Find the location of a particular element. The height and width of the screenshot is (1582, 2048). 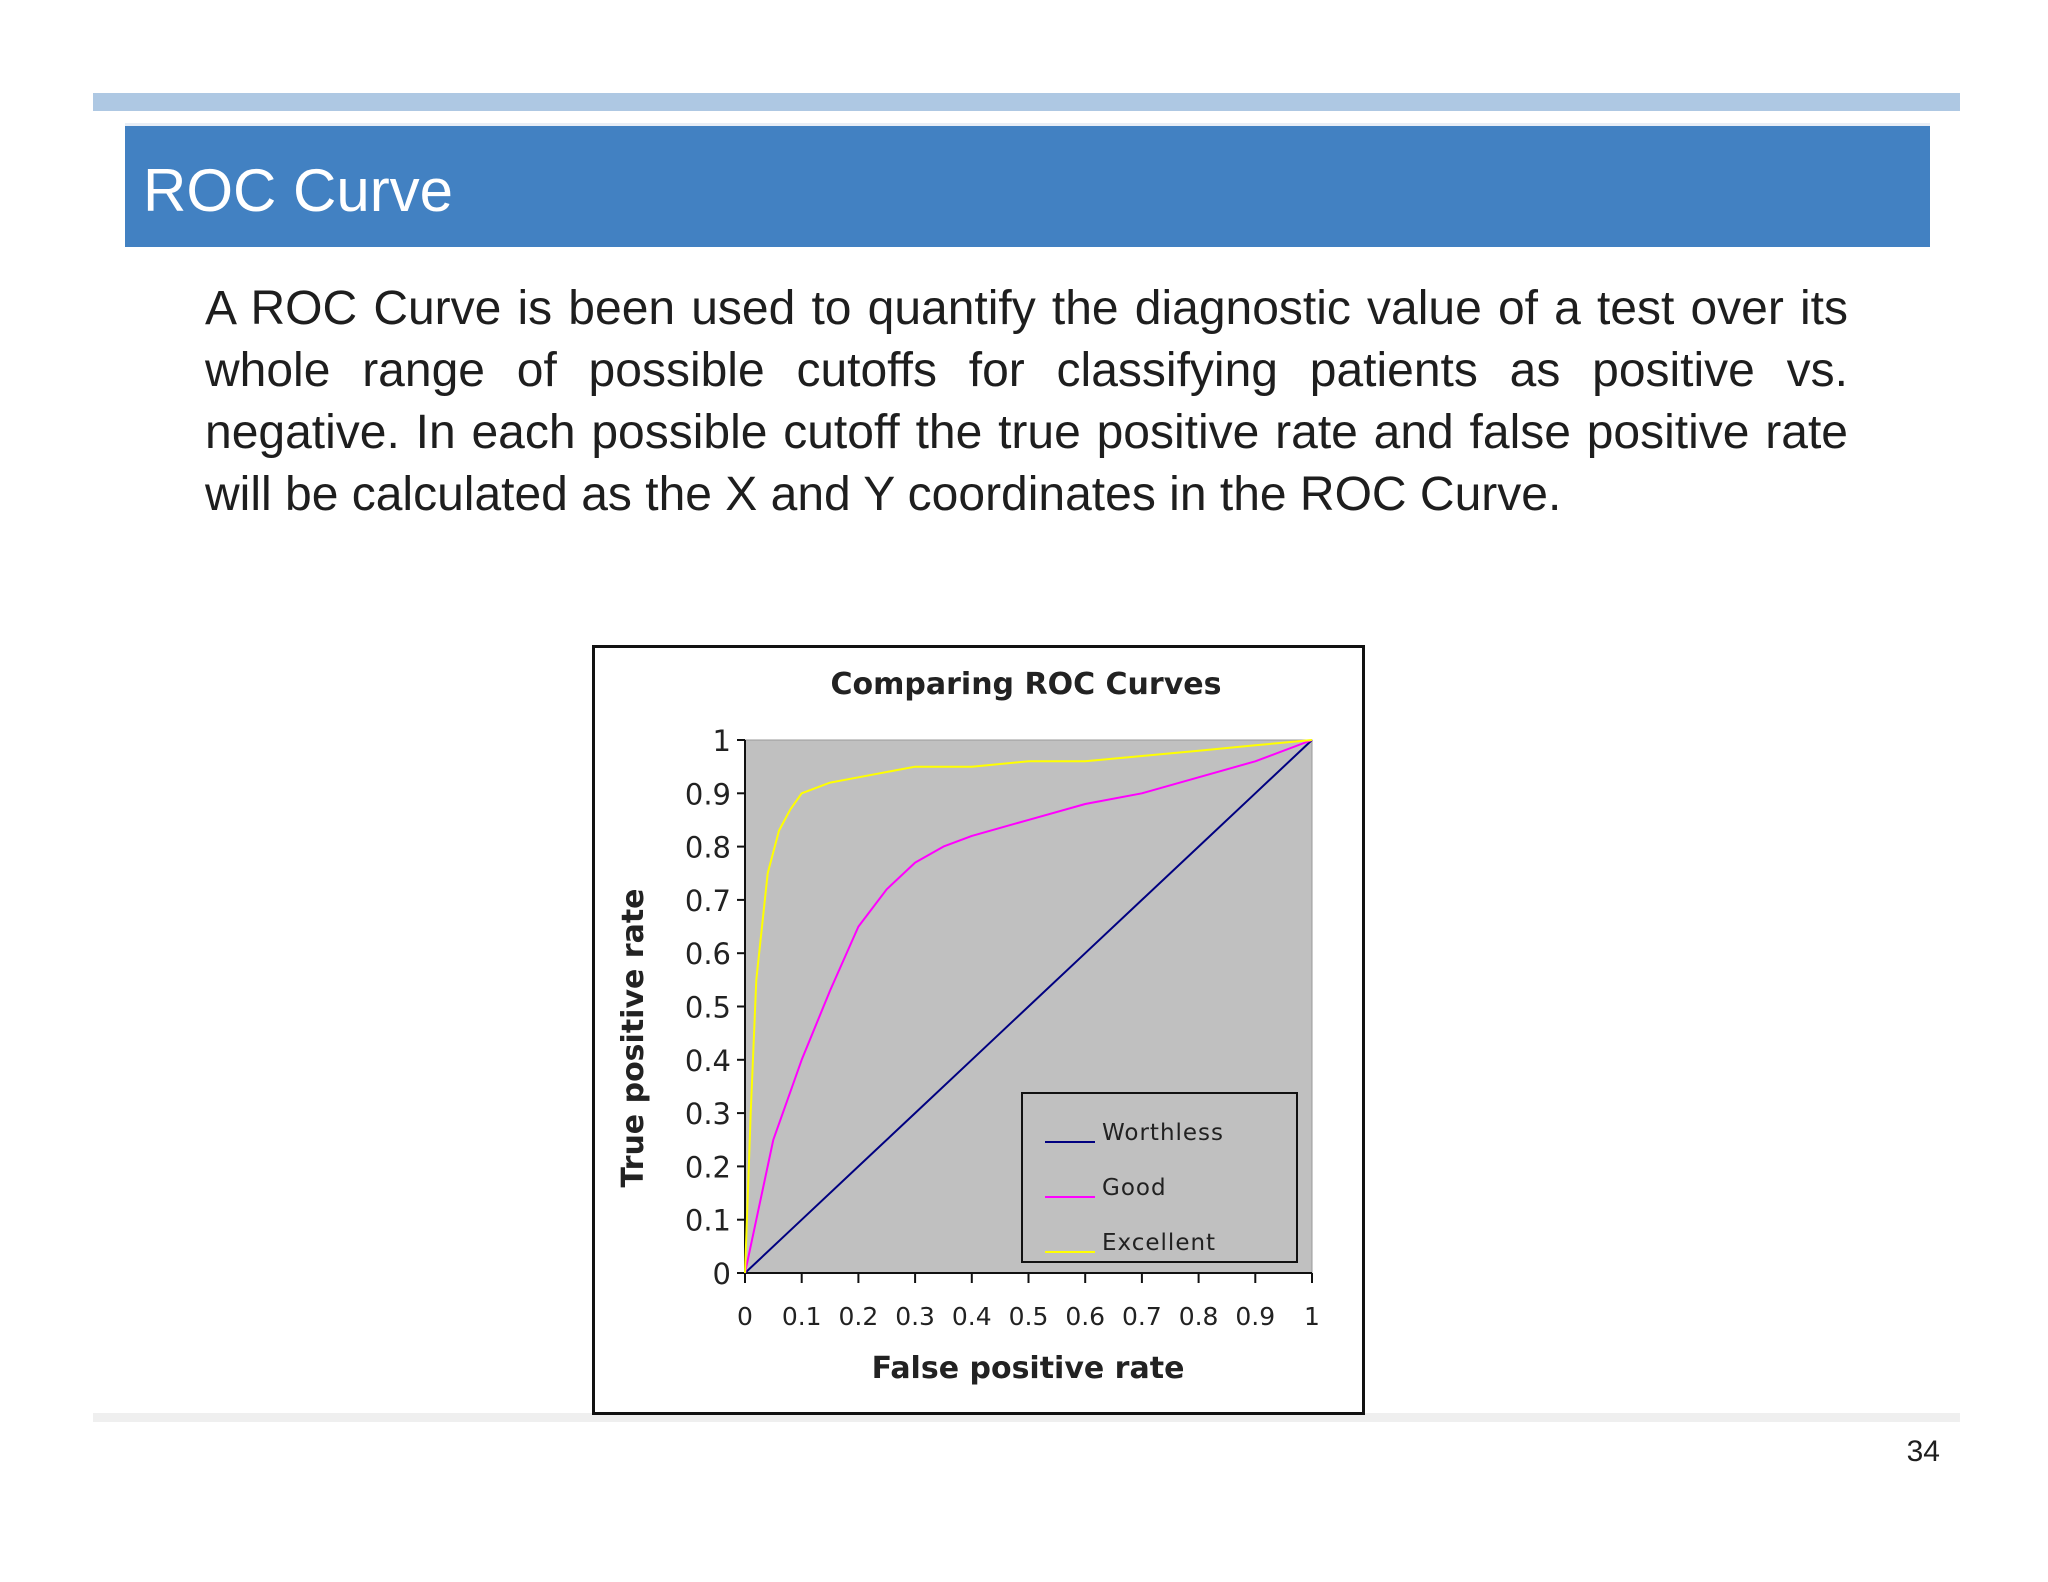

y-tick-label: 0.2 is located at coordinates (708, 1167).